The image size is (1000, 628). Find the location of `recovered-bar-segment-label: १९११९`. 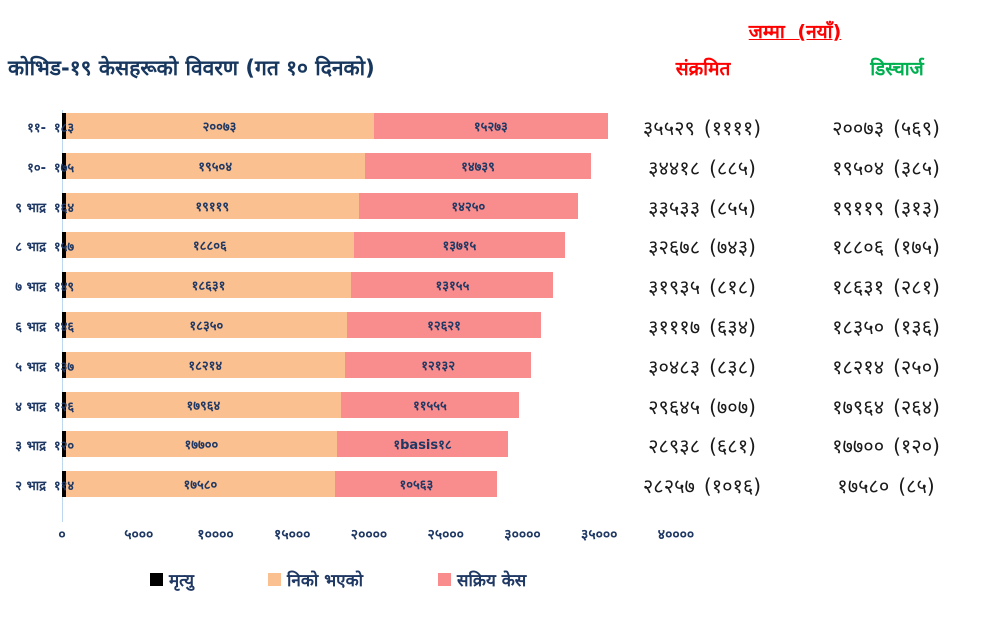

recovered-bar-segment-label: १९११९ is located at coordinates (212, 207).